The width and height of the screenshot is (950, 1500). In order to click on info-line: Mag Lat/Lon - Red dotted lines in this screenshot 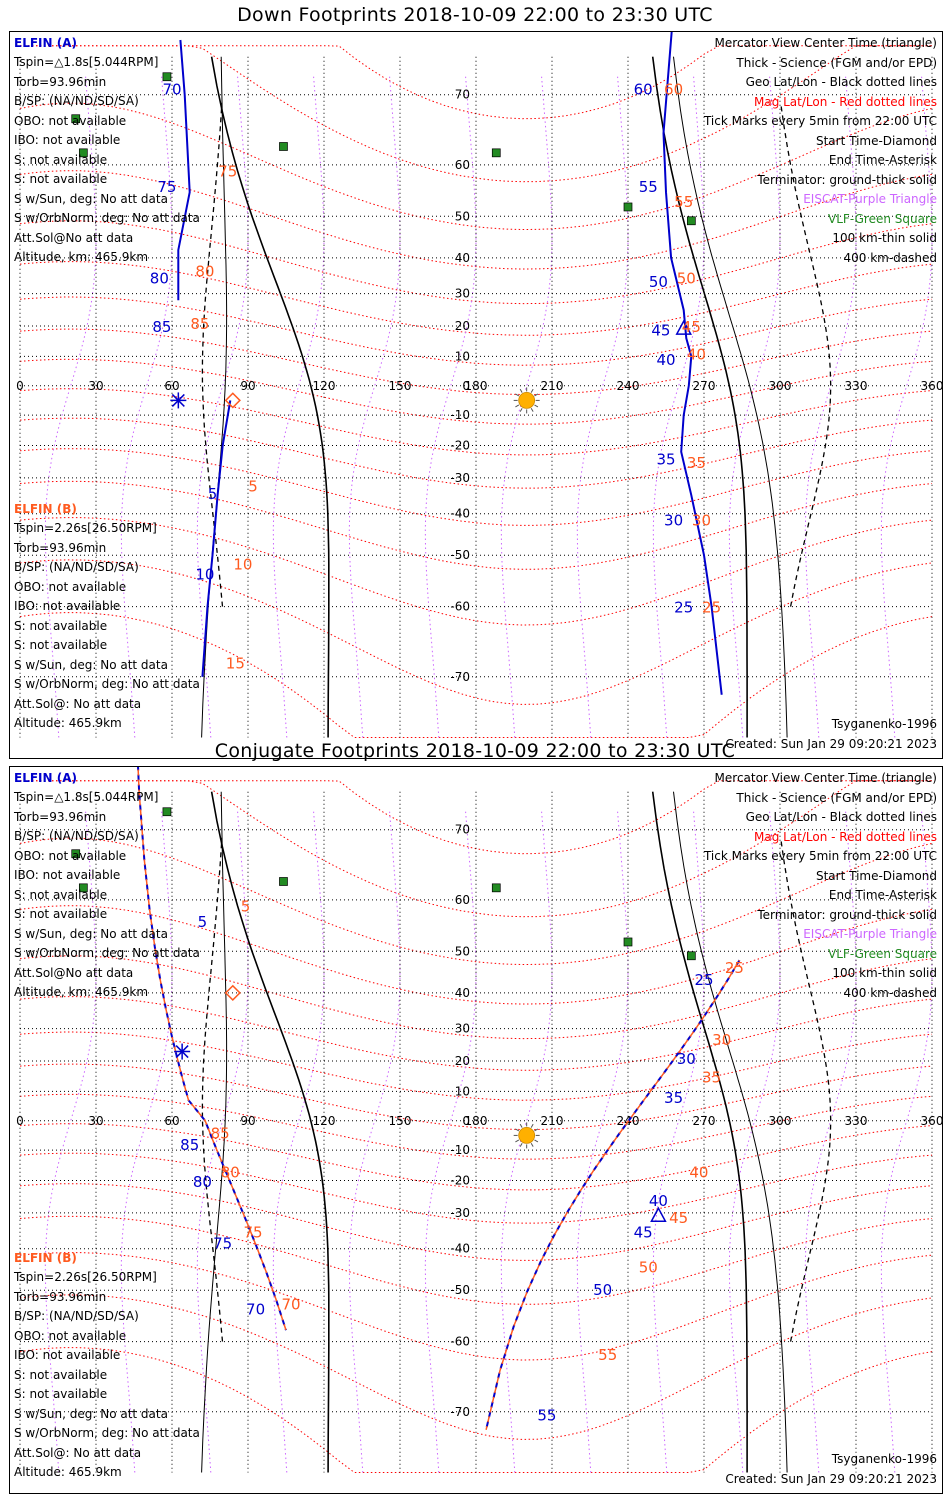, I will do `click(845, 101)`.